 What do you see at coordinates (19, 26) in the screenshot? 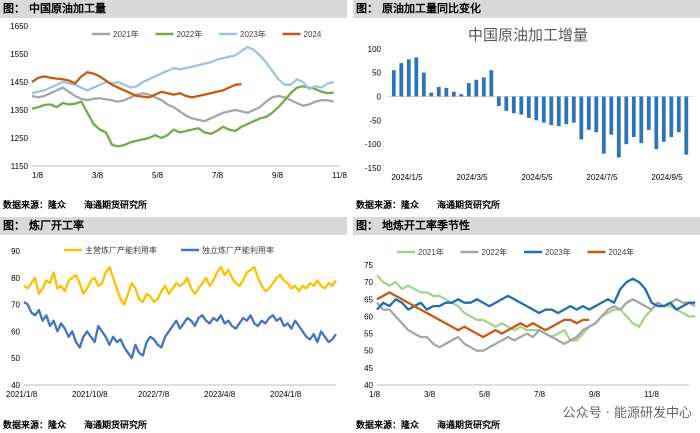
I see `y-tick-label: 1650` at bounding box center [19, 26].